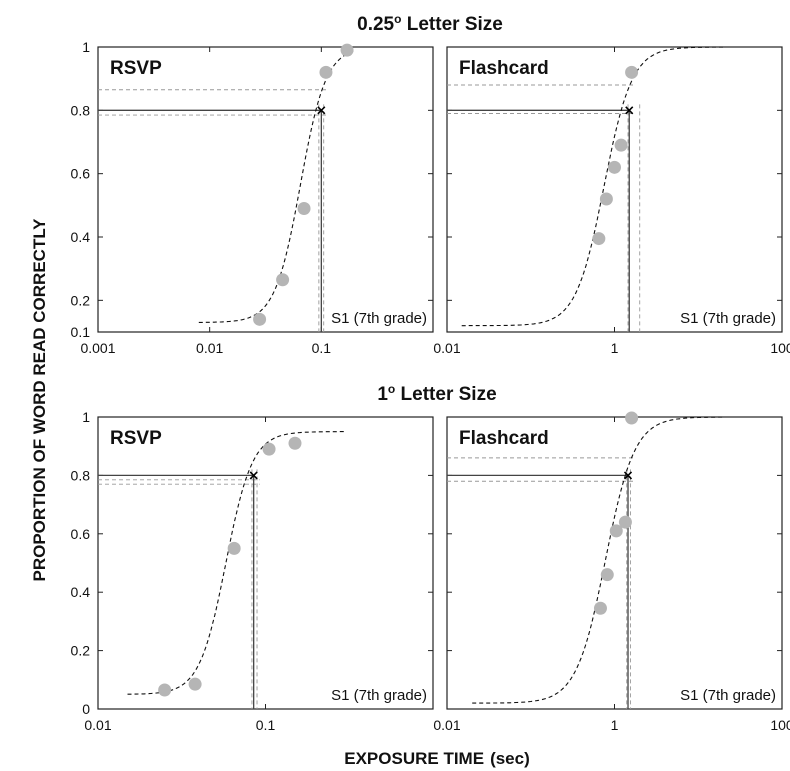  I want to click on y-tick-label: 0.1, so click(81, 332).